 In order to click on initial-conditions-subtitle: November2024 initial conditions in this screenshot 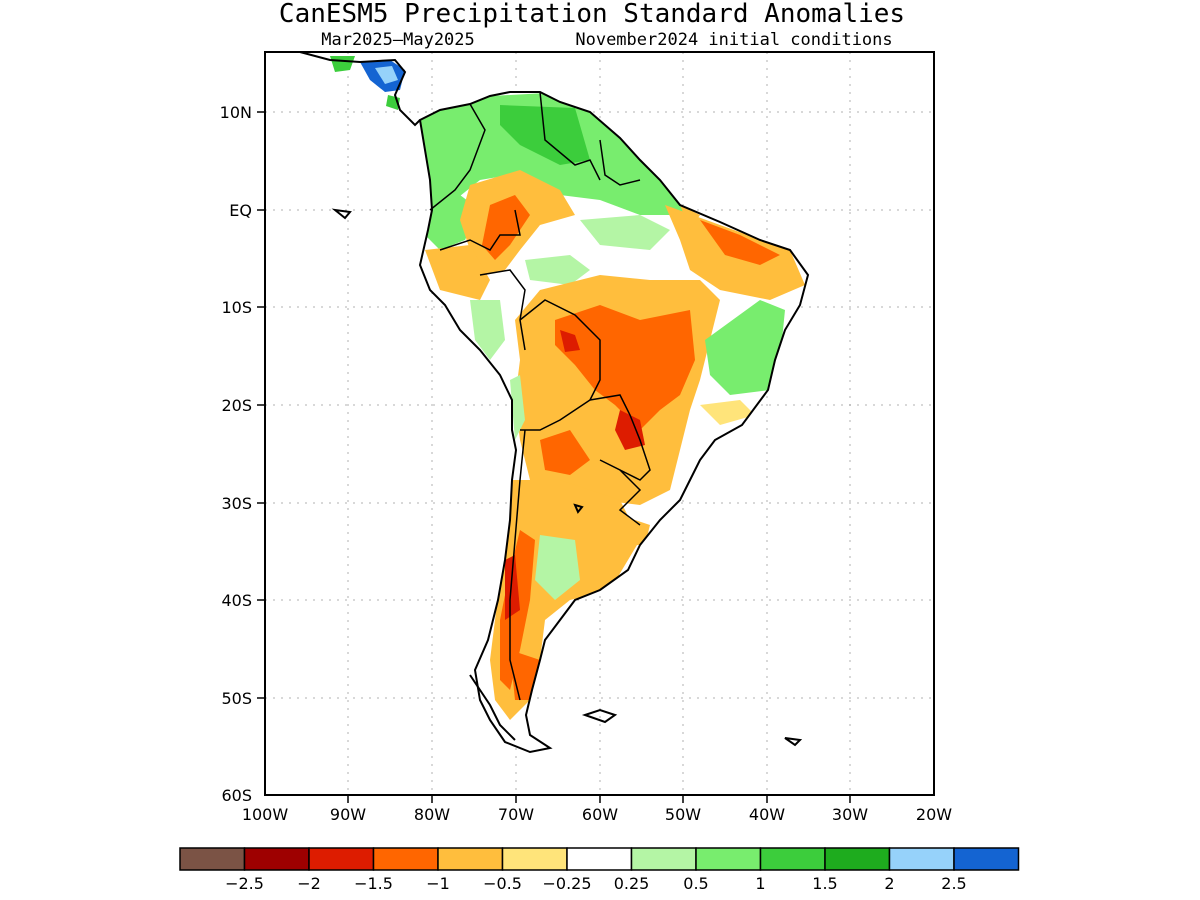, I will do `click(733, 40)`.